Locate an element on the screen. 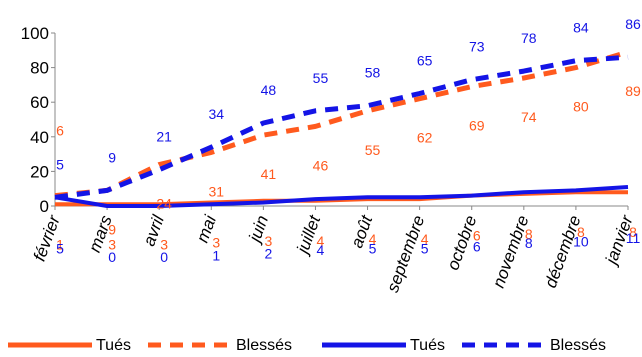  y-tick-labels: 0 20 40 60 80 100 is located at coordinates (35, 120).